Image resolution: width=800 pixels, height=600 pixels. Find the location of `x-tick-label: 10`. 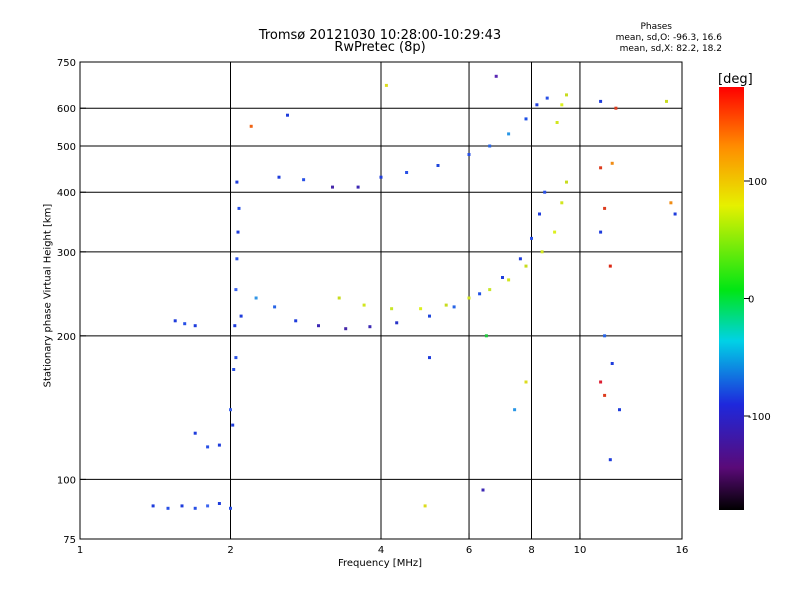

x-tick-label: 10 is located at coordinates (580, 550).